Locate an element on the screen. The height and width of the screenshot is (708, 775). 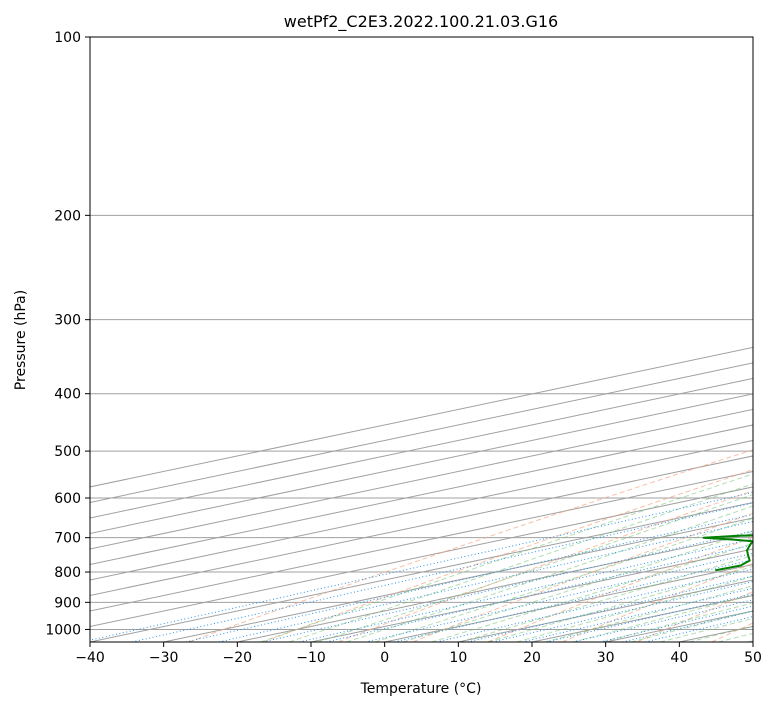
x-tick-label: 50 is located at coordinates (753, 658).